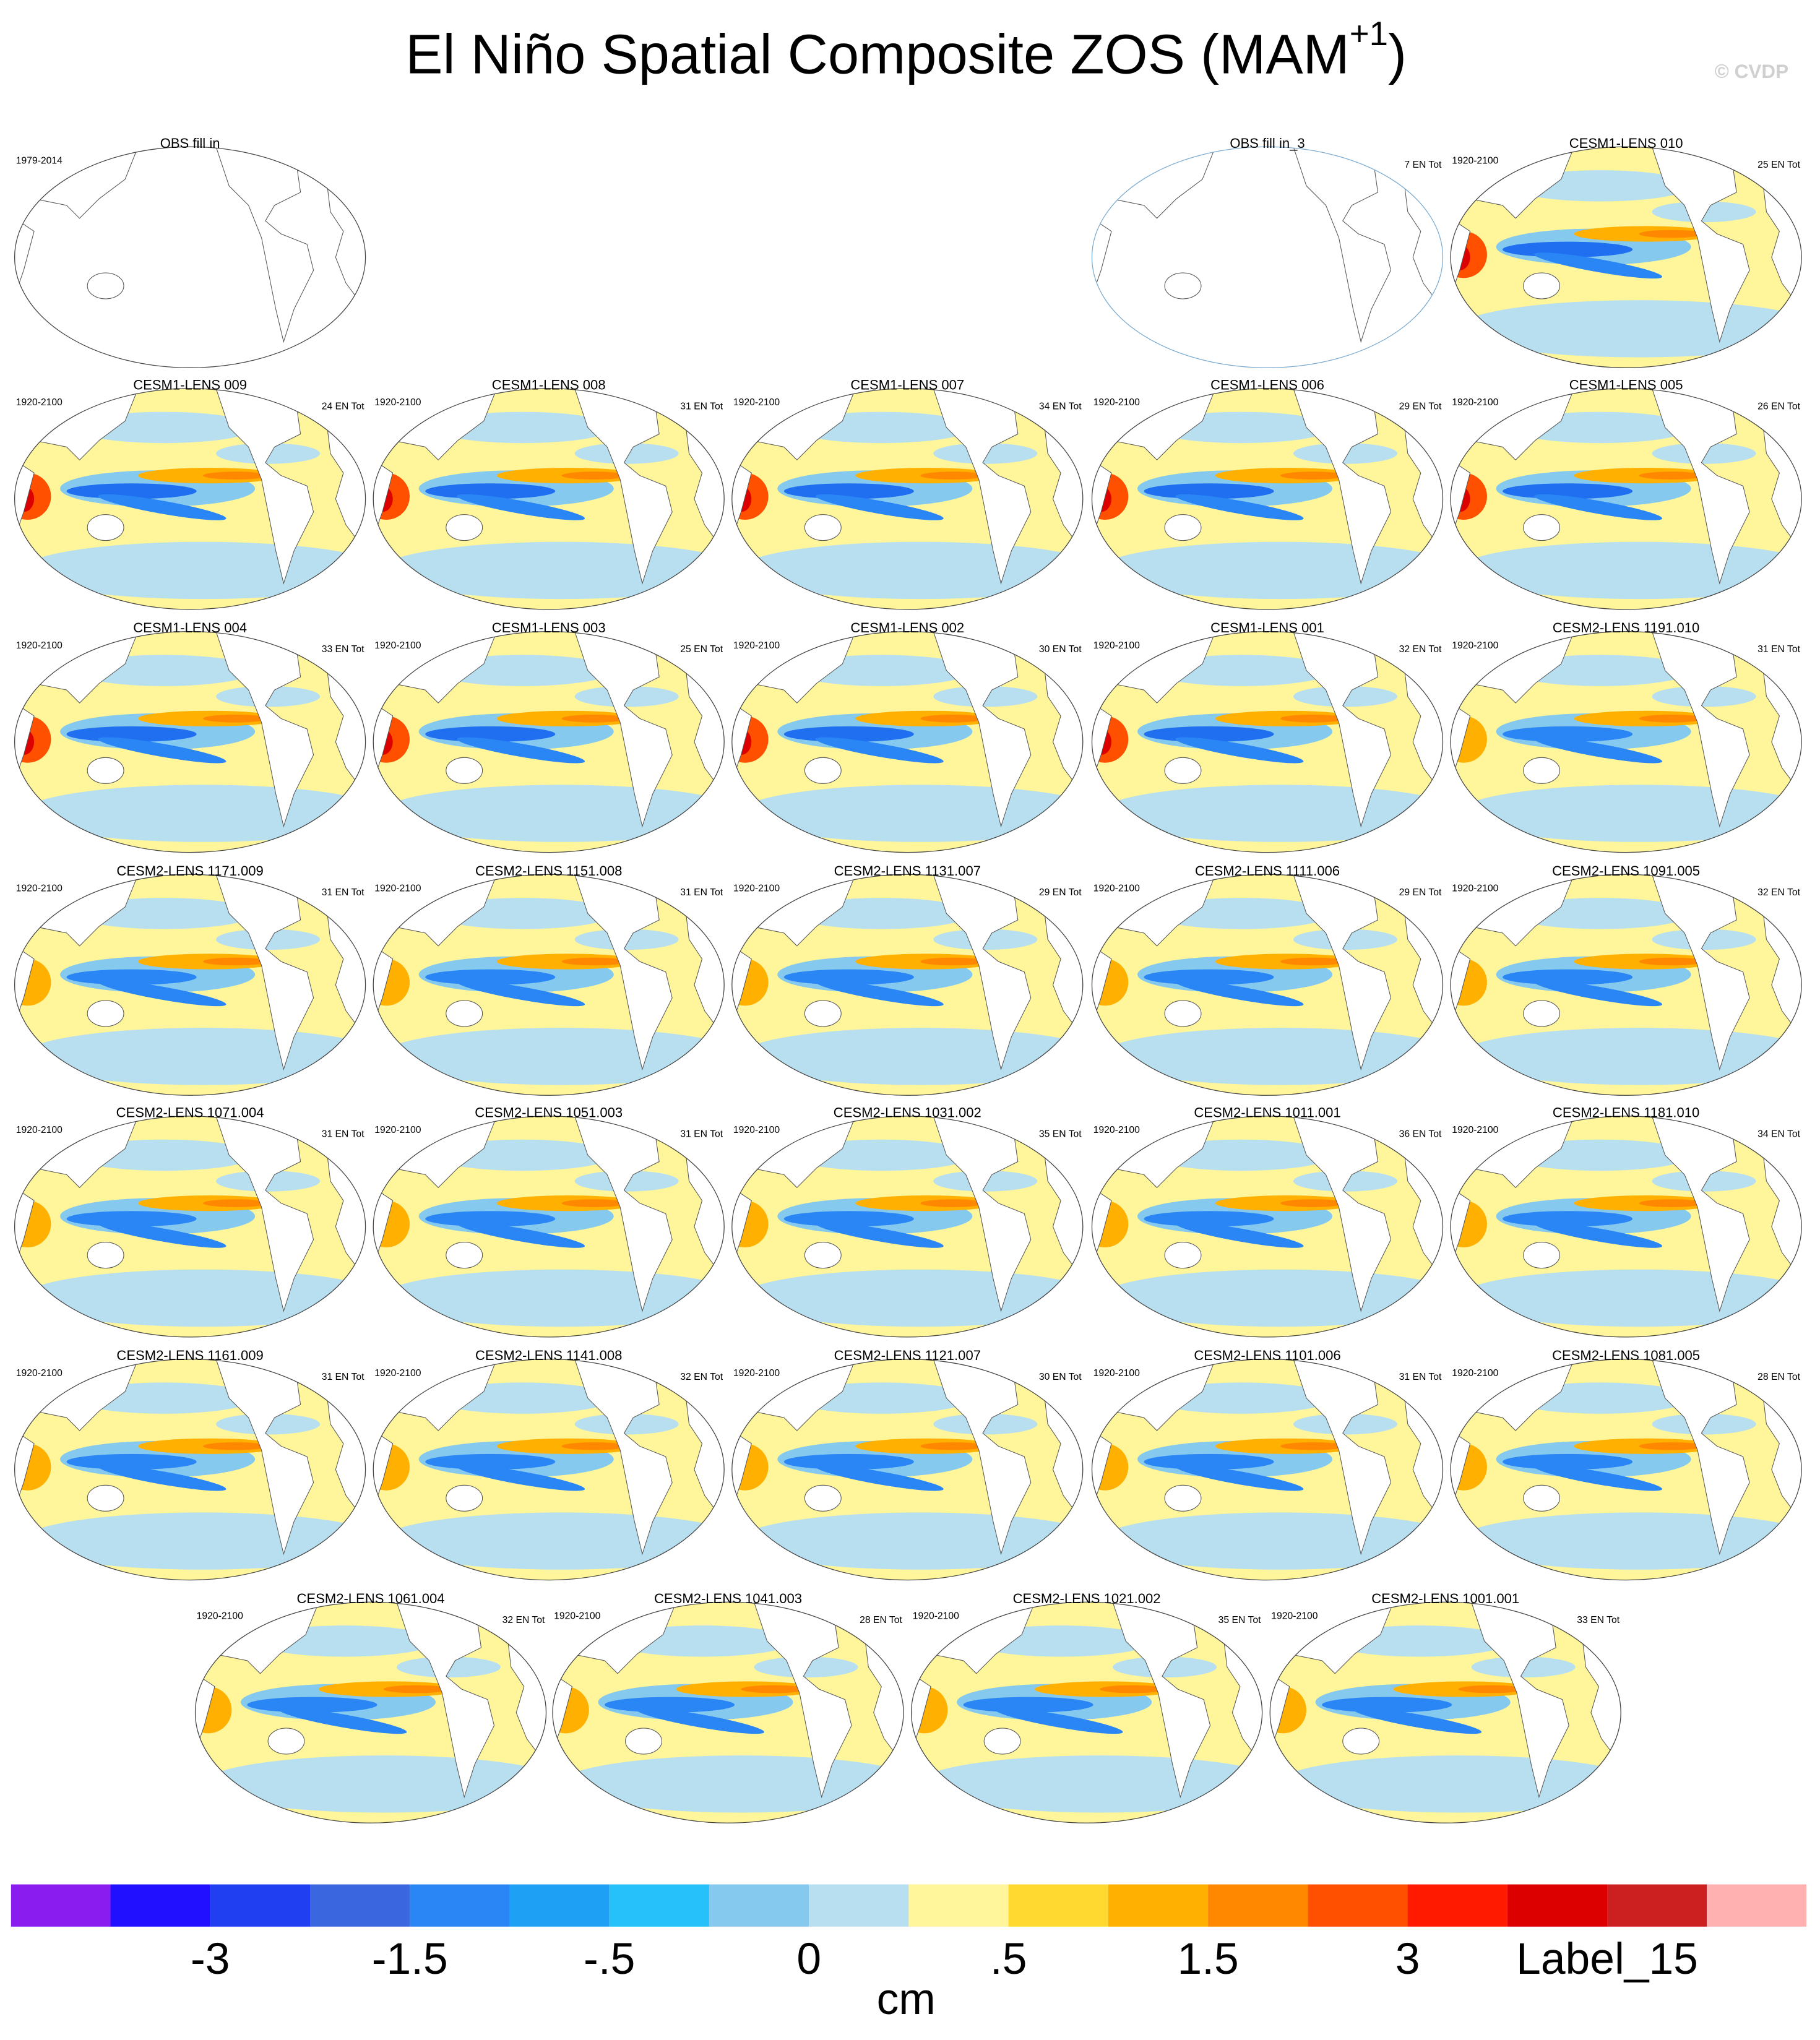 The height and width of the screenshot is (2040, 1820). Describe the element at coordinates (549, 628) in the screenshot. I see `panel-title: CESM1-LENS 003` at that location.